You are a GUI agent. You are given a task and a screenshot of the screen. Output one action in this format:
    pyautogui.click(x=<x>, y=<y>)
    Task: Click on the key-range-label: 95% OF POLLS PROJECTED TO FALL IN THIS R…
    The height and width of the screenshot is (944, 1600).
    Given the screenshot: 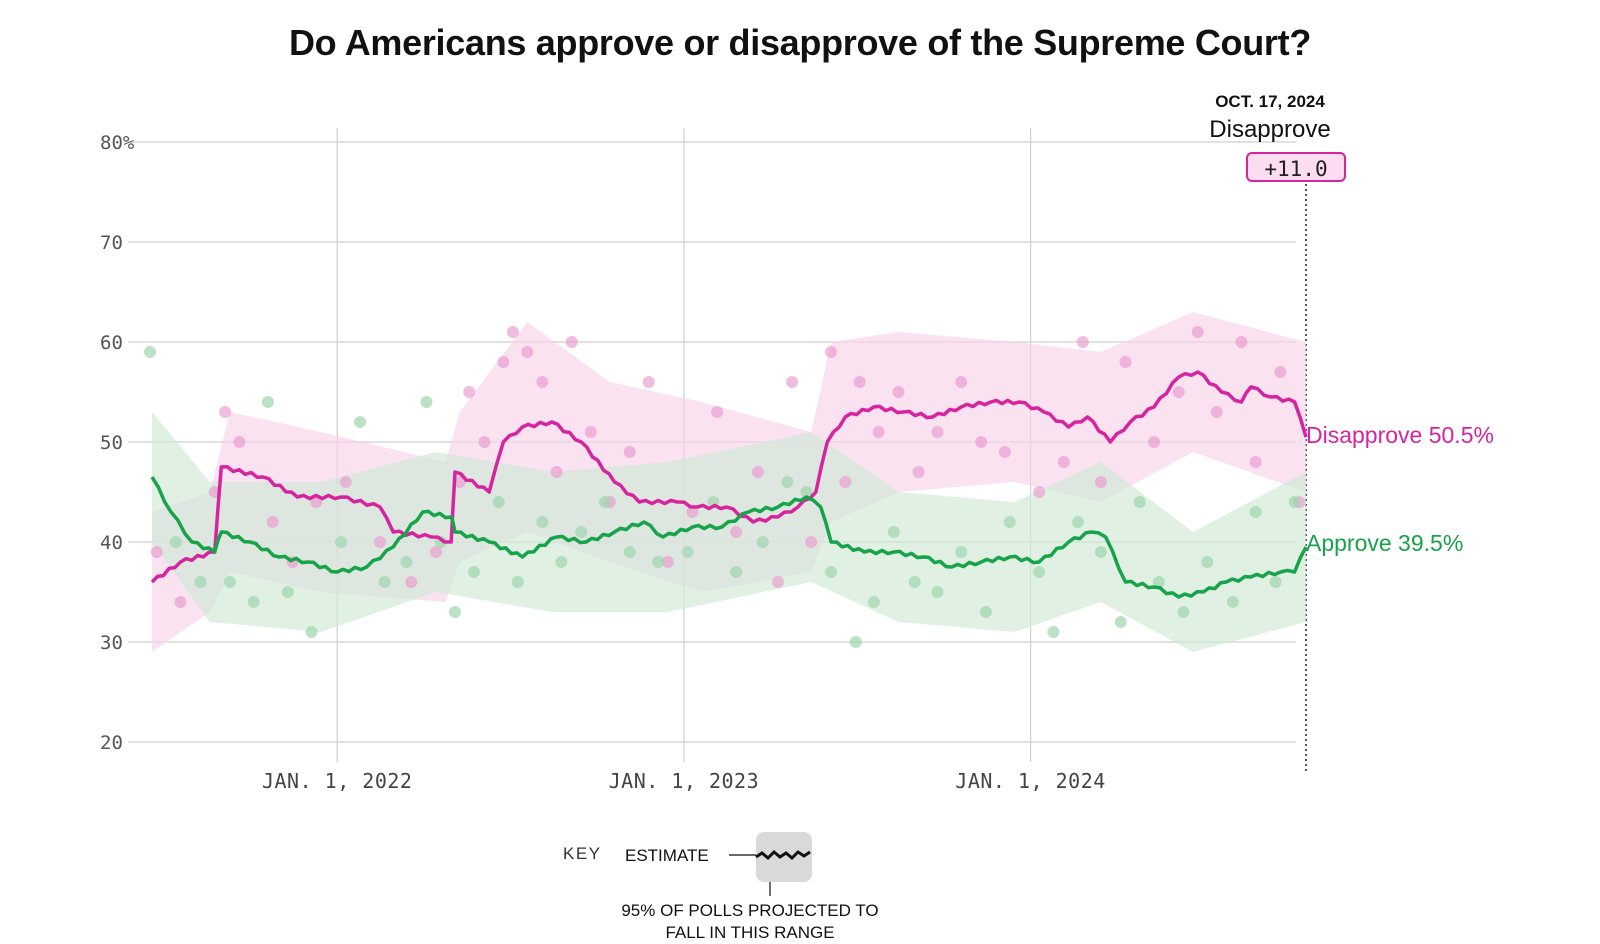 What is the action you would take?
    pyautogui.click(x=750, y=921)
    